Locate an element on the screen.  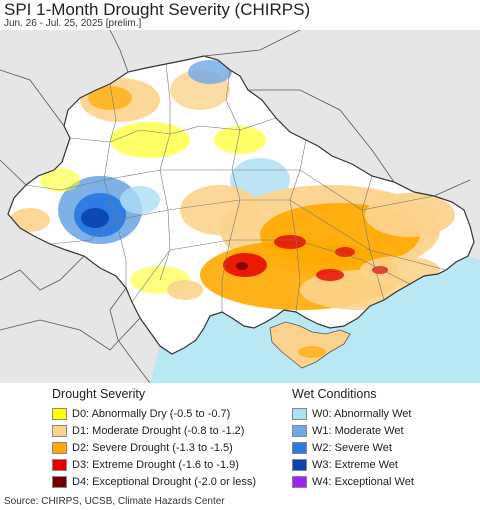
legend-item-w2: W2: Severe Wet is located at coordinates (353, 447).